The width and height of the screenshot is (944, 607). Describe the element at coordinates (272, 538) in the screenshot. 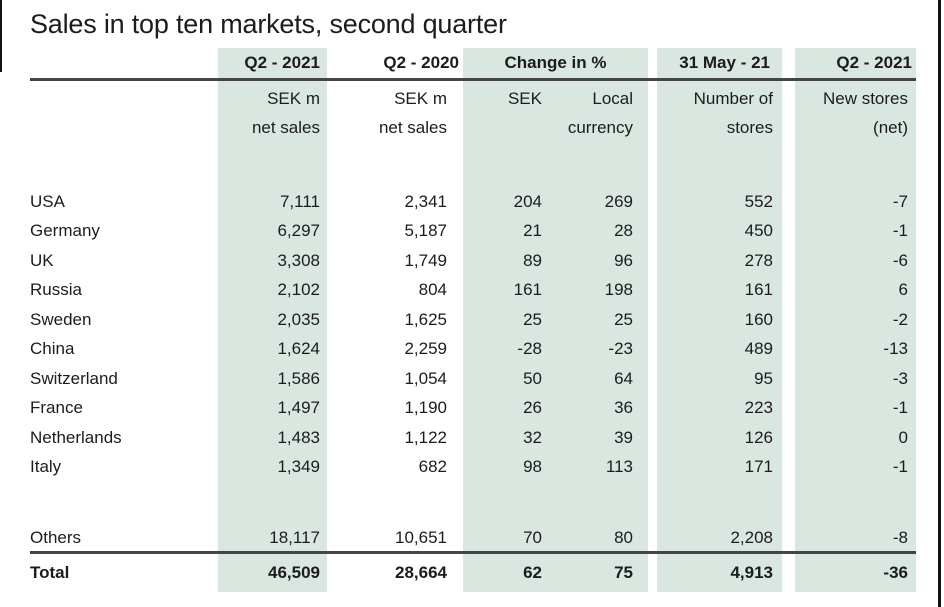

I see `q2-2021-net-sales: 18,117` at that location.